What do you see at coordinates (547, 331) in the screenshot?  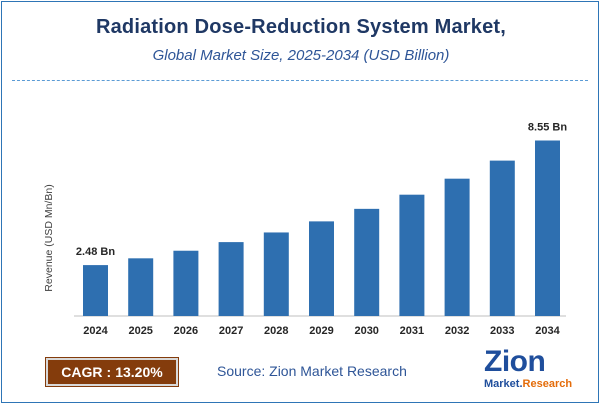 I see `x-tick-label: 2034` at bounding box center [547, 331].